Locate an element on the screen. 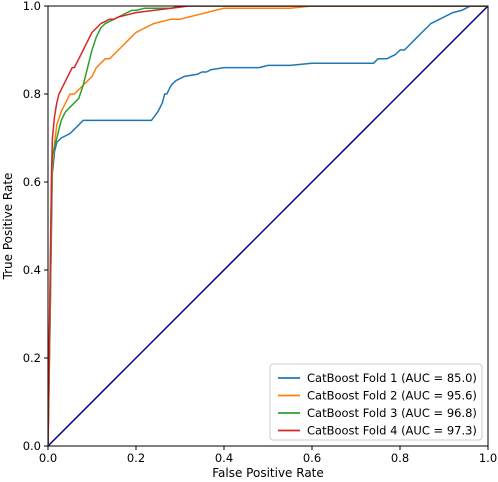  y-tick-label: 0.2 is located at coordinates (32, 358).